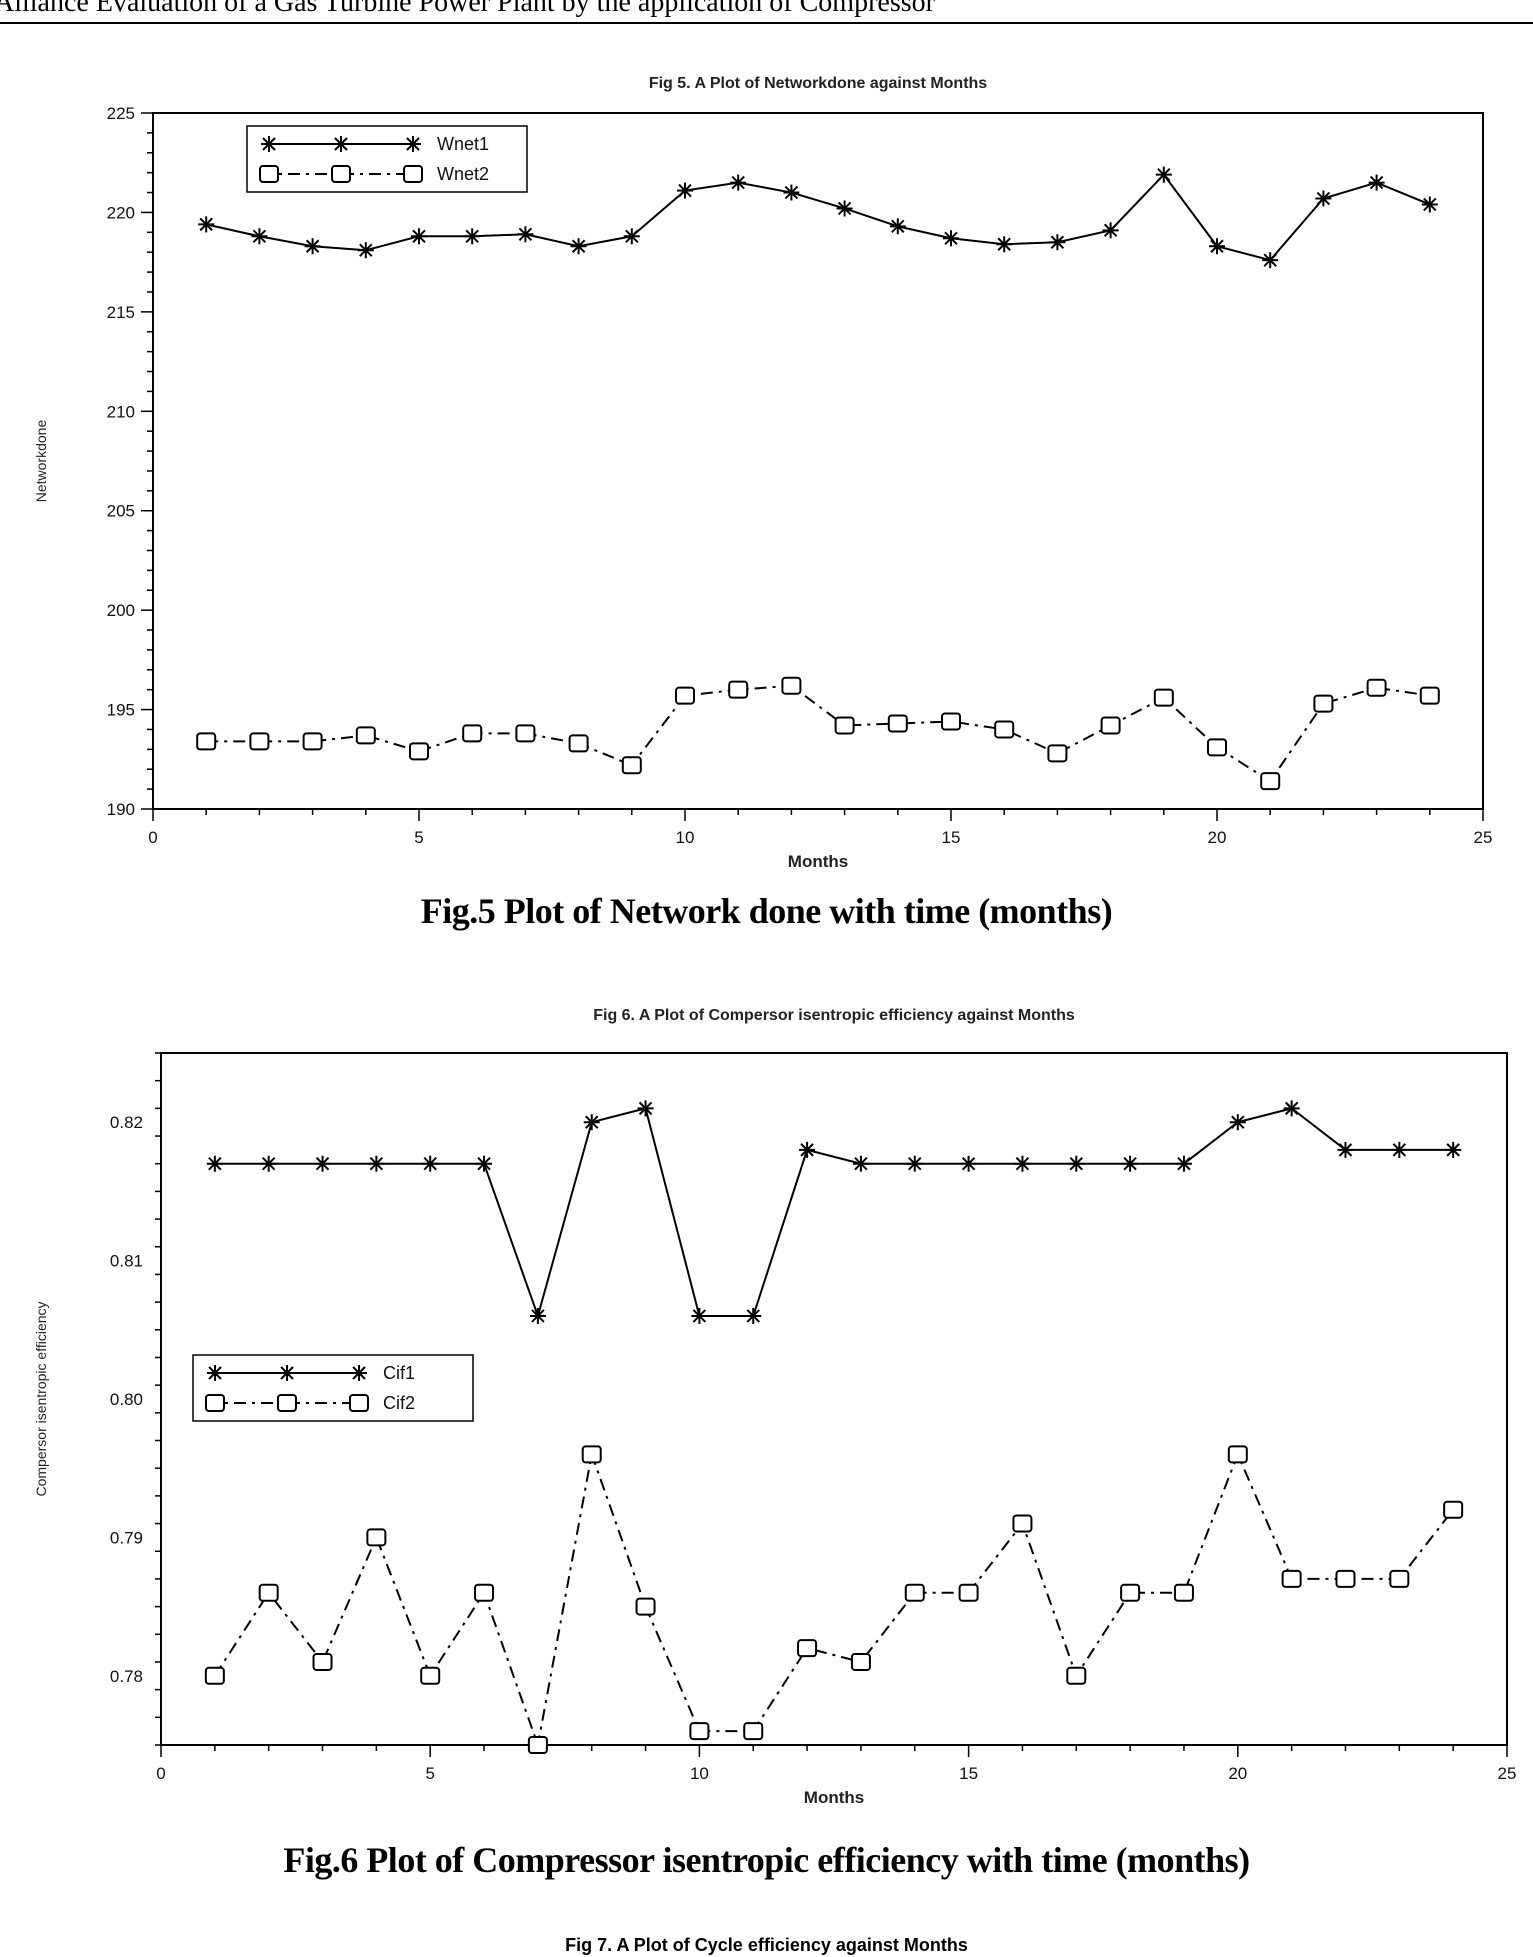 Image resolution: width=1533 pixels, height=1957 pixels. I want to click on series-line-Cif1, so click(834, 1213).